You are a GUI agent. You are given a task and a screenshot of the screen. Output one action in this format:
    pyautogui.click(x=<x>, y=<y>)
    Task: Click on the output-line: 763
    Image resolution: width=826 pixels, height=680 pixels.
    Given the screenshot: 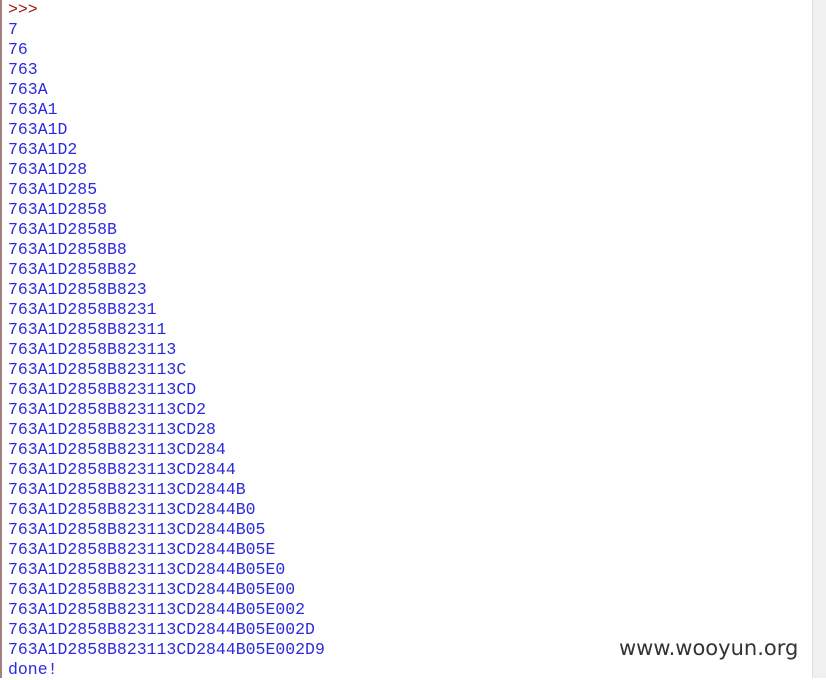 What is the action you would take?
    pyautogui.click(x=23, y=69)
    